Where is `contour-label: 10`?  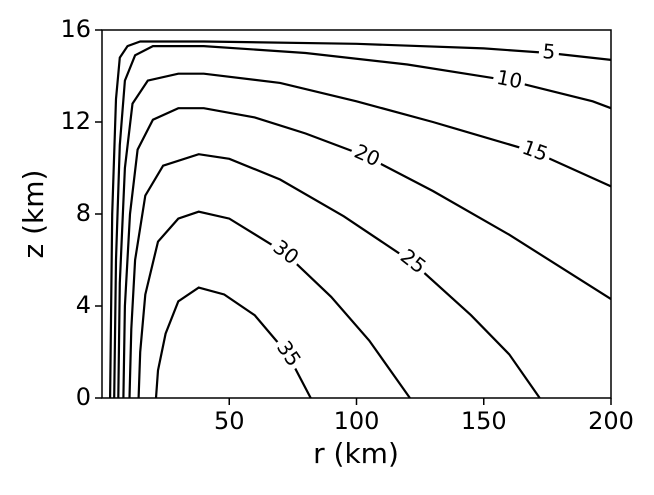 contour-label: 10 is located at coordinates (510, 79).